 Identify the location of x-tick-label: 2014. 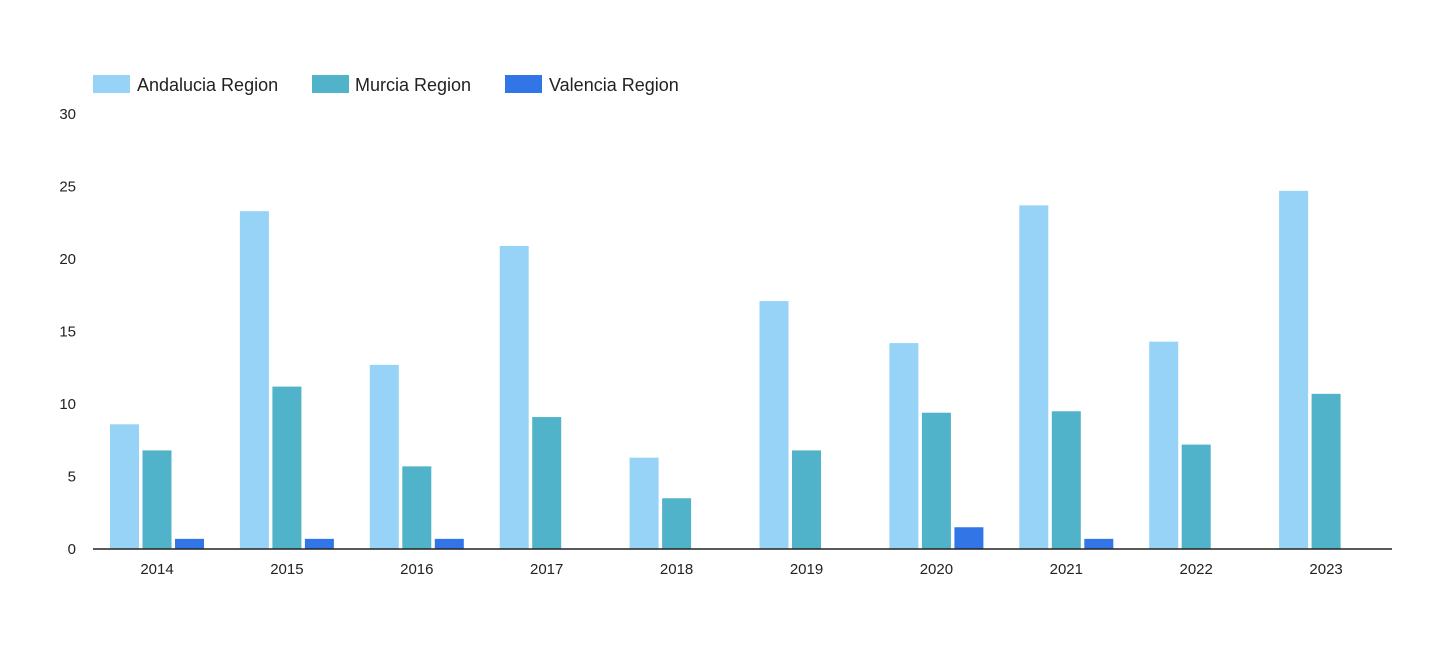
(156, 569).